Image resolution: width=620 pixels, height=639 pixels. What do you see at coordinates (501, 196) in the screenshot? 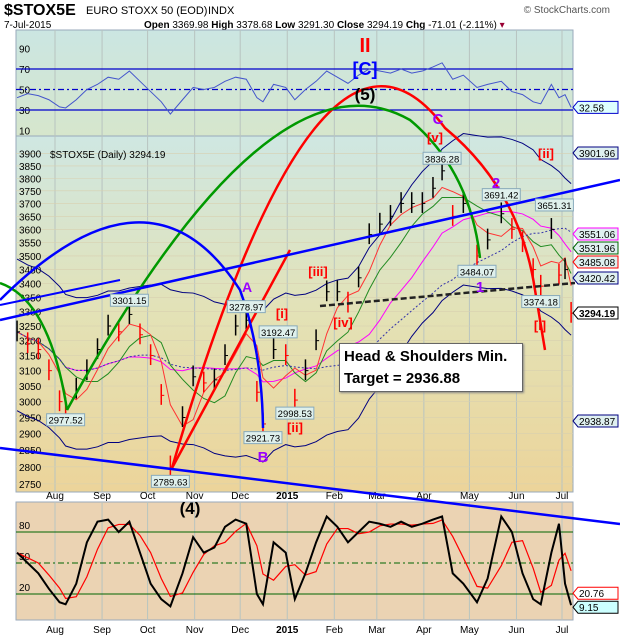
I see `pivot-label: 3691.42` at bounding box center [501, 196].